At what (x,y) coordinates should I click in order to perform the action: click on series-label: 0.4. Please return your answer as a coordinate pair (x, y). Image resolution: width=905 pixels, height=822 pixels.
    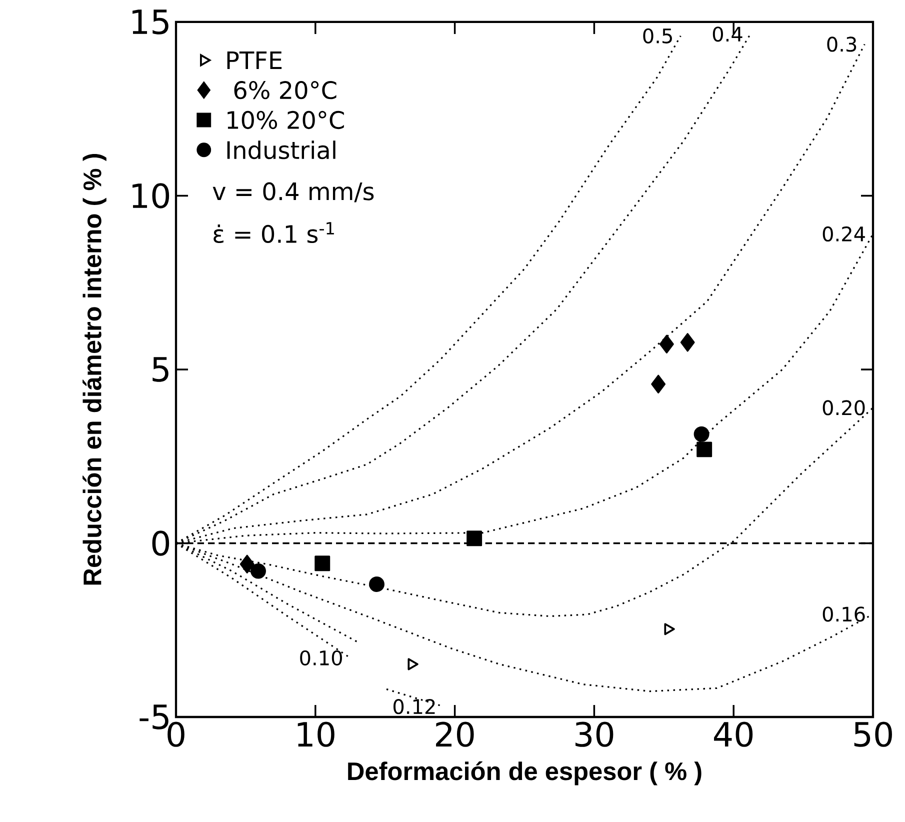
    Looking at the image, I should click on (727, 34).